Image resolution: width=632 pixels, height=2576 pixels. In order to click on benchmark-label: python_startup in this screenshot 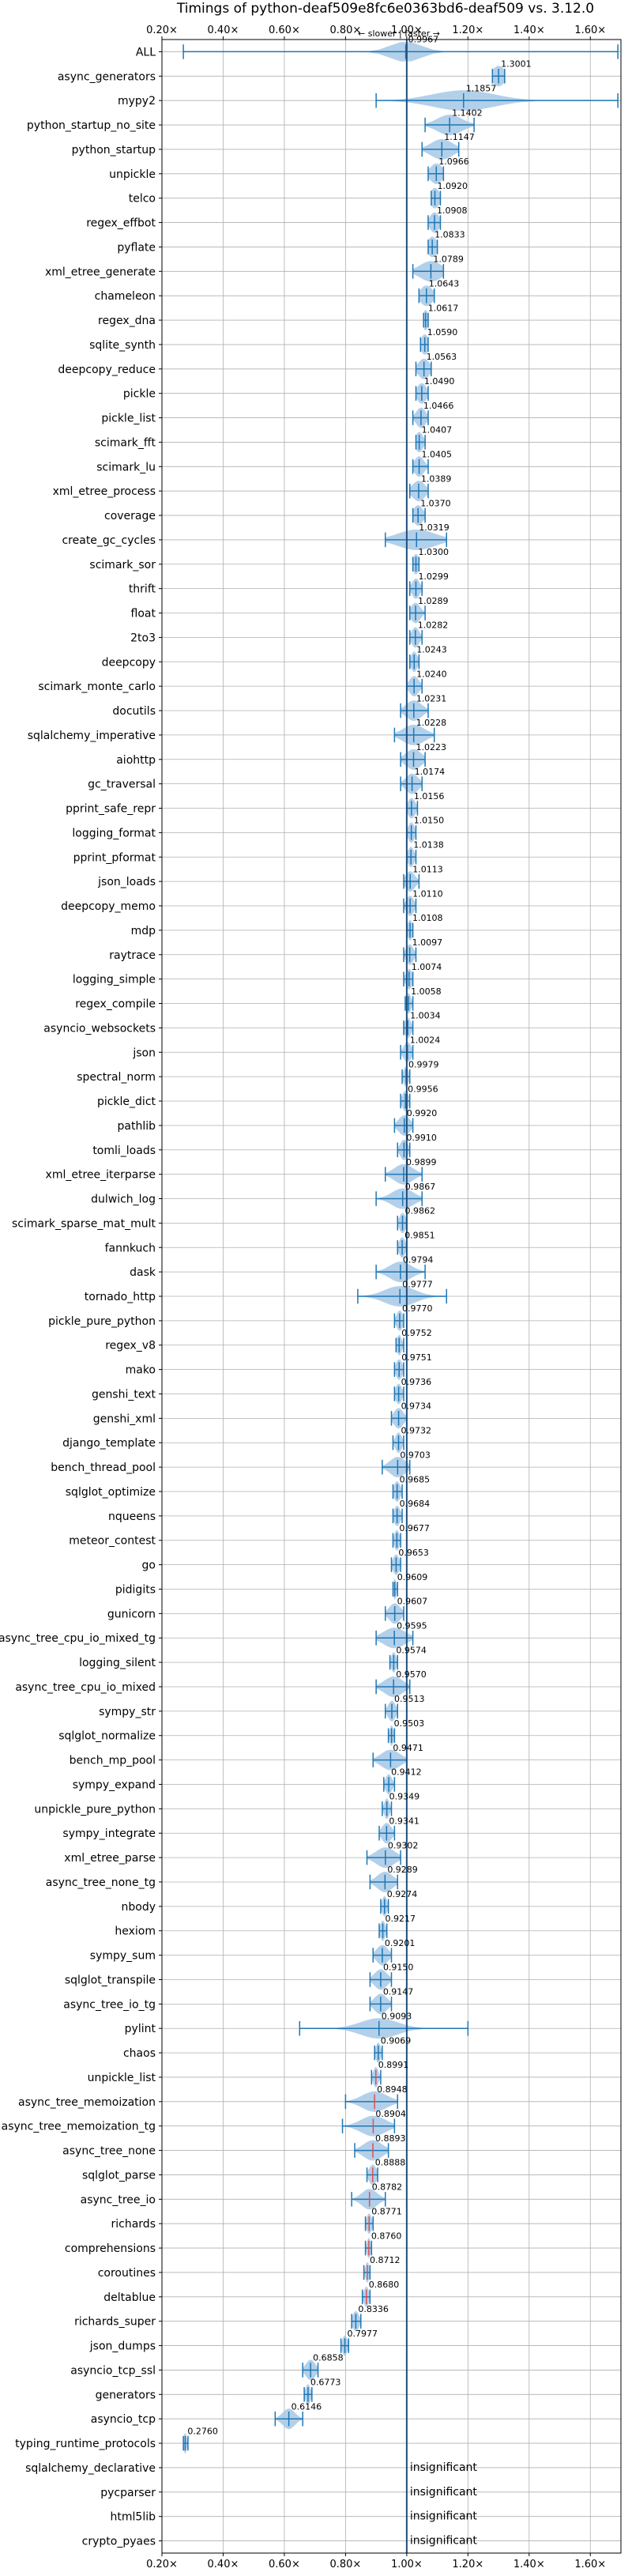, I will do `click(114, 150)`.